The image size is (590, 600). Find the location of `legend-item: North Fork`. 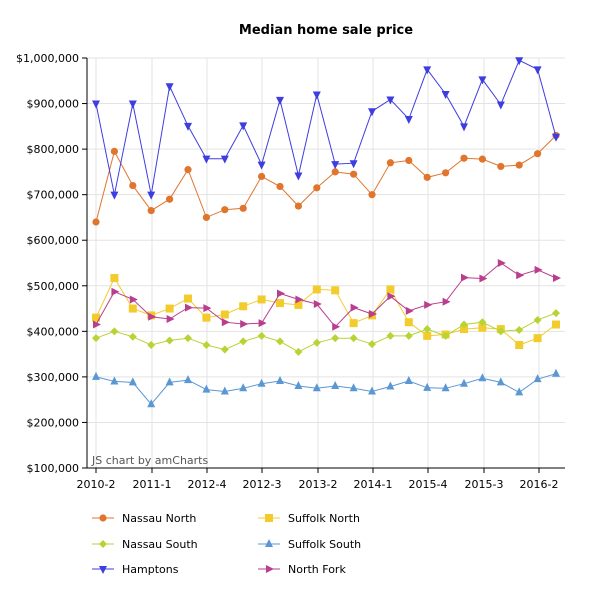

legend-item: North Fork is located at coordinates (302, 569).